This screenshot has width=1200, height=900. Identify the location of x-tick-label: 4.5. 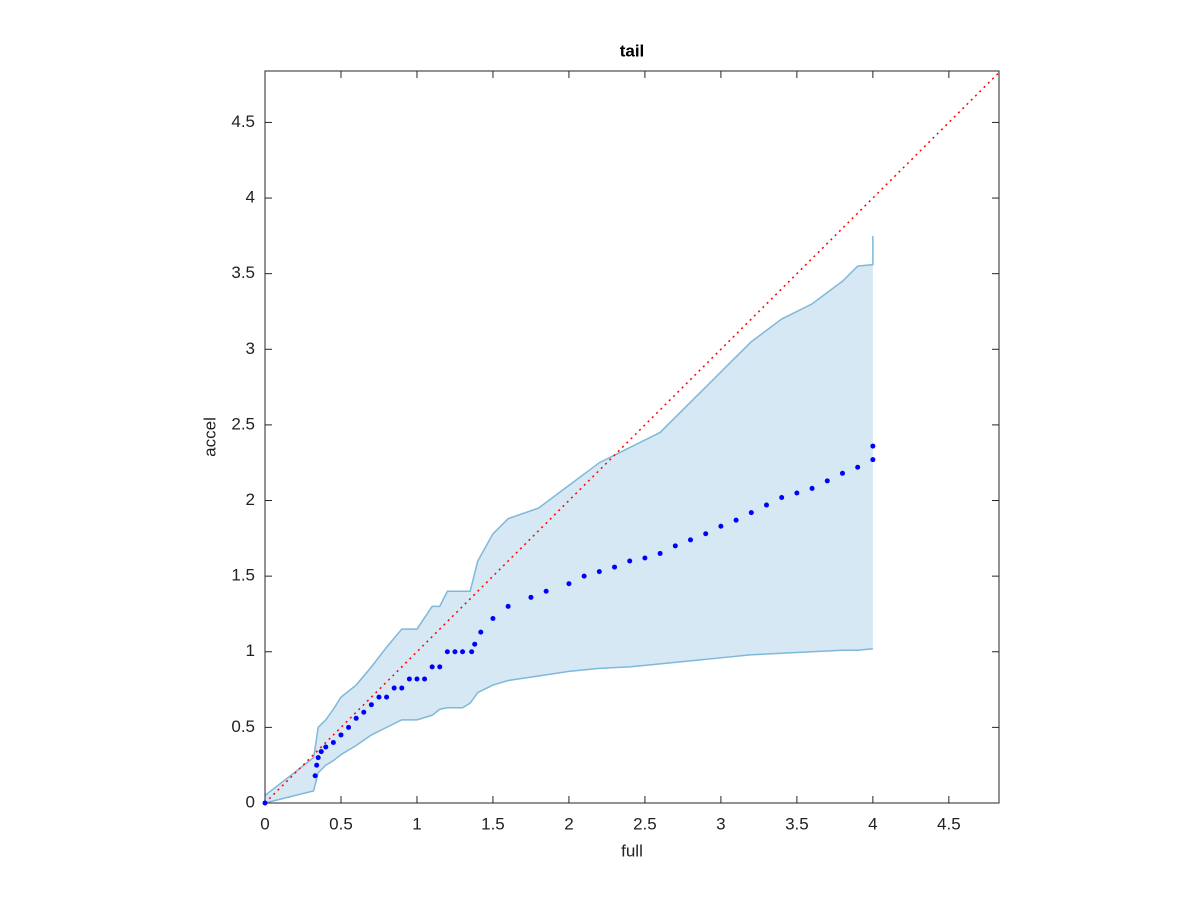
(949, 823).